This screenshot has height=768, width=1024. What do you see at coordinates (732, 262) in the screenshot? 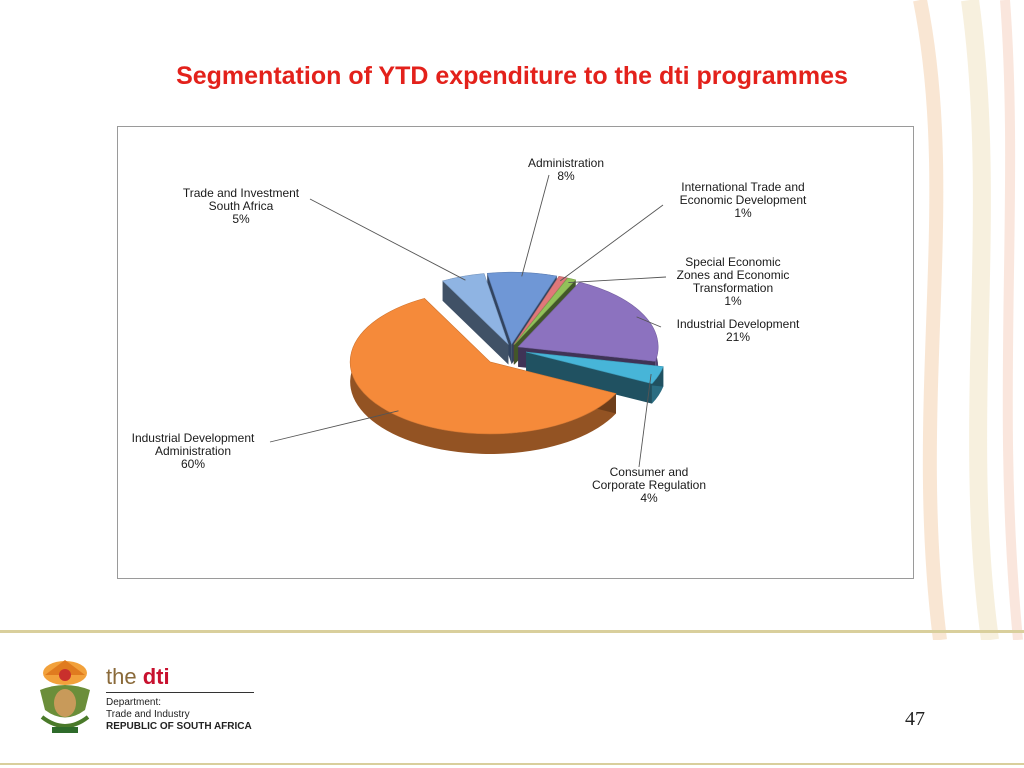
I see `slice-label-line: Special Economic` at bounding box center [732, 262].